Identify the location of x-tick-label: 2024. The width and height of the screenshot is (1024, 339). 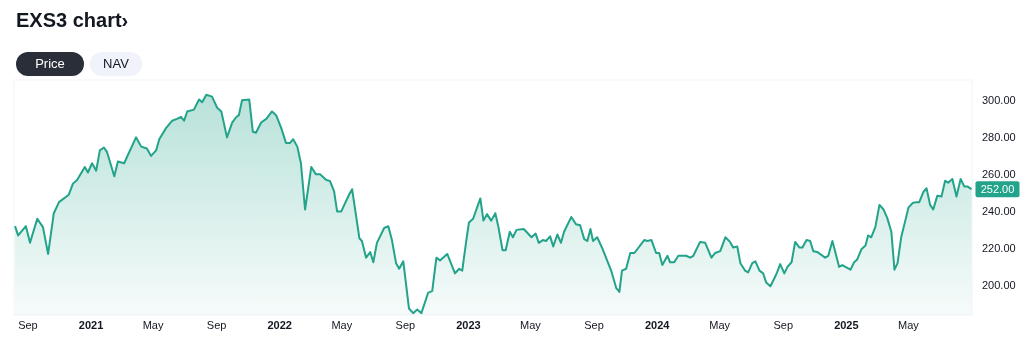
(657, 325).